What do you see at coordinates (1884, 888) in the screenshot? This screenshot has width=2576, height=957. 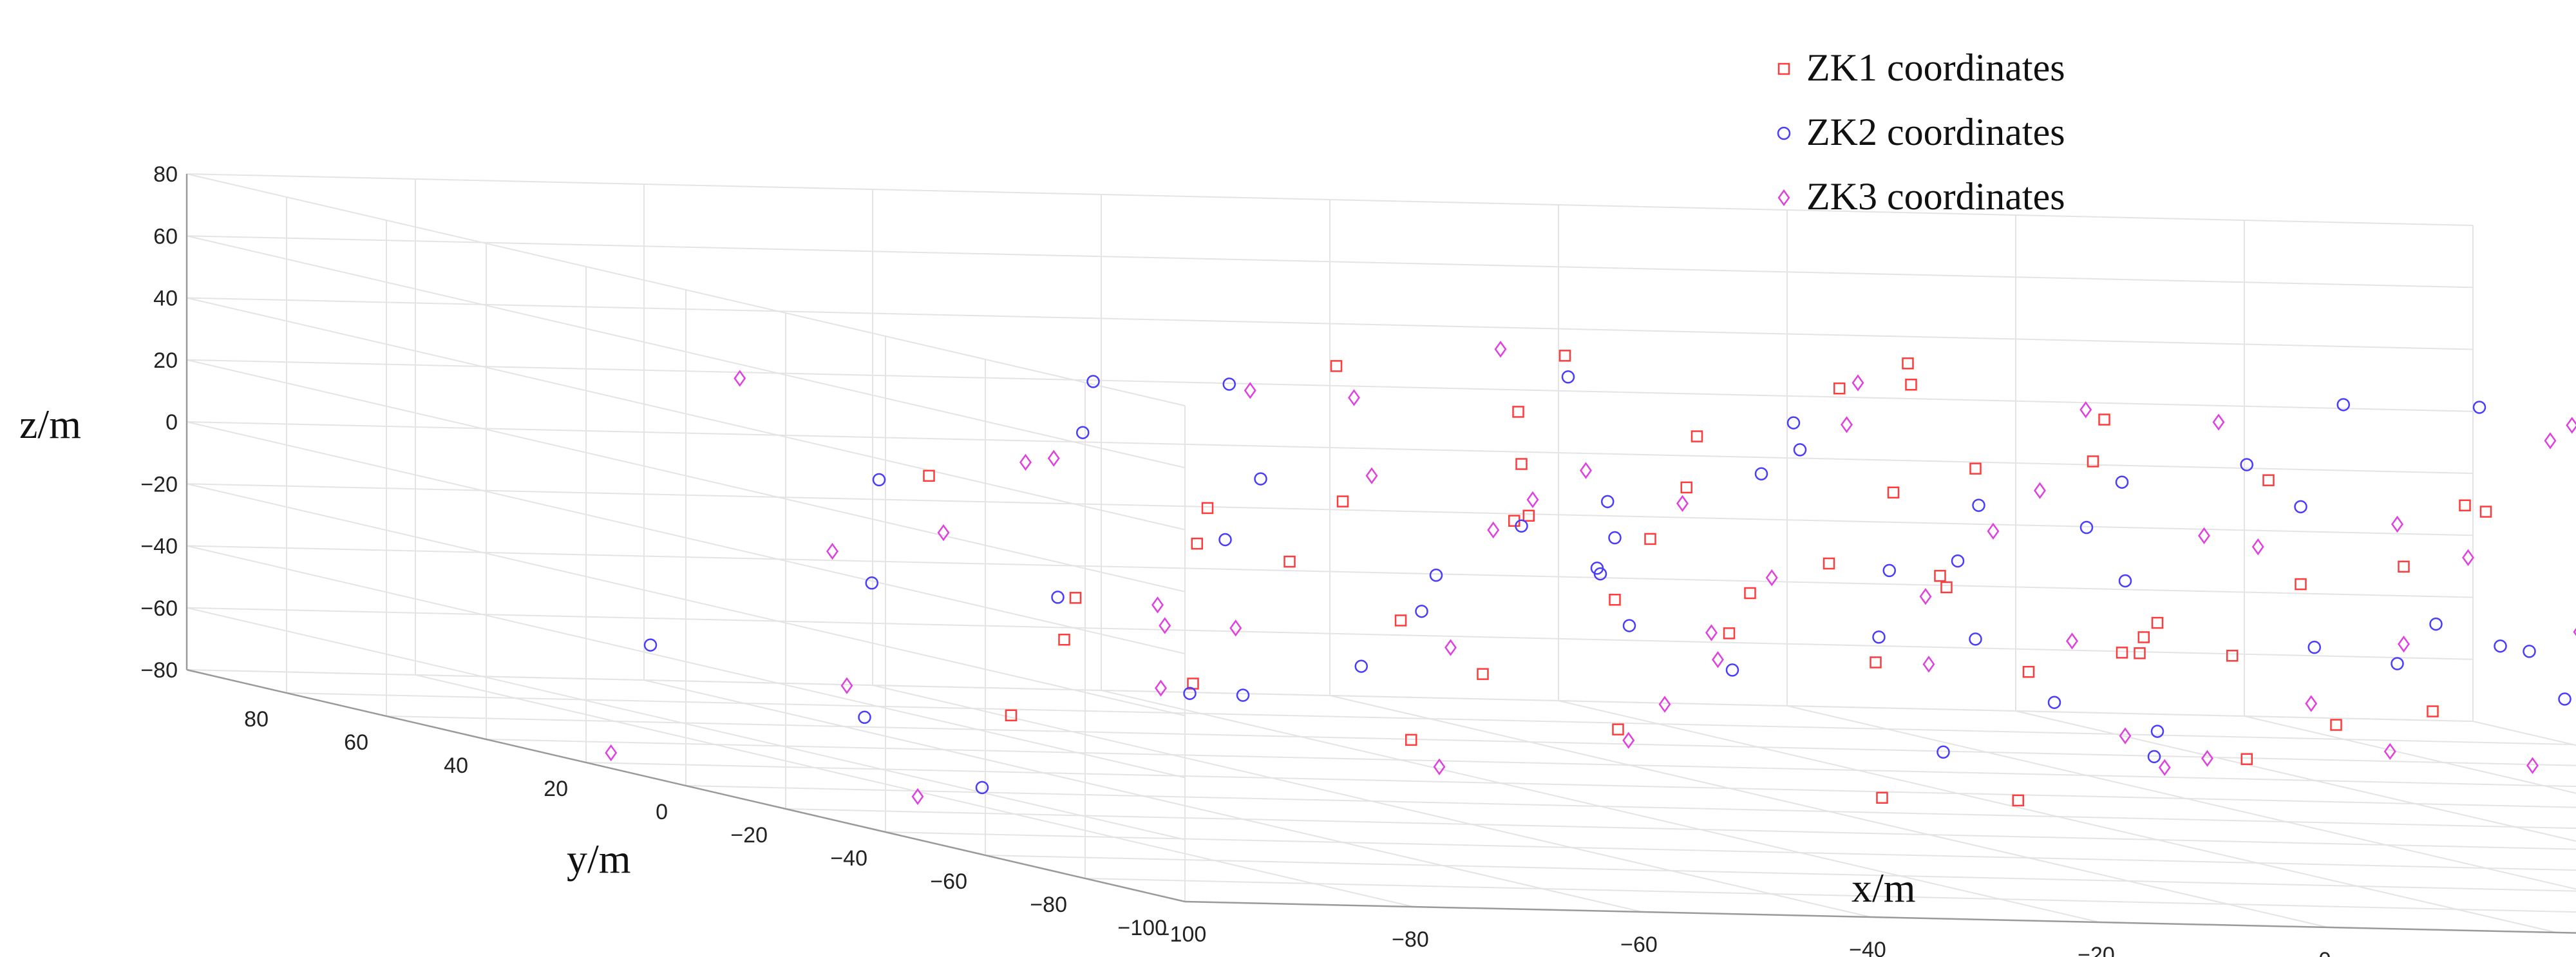 I see `x-axis-label: x/m` at bounding box center [1884, 888].